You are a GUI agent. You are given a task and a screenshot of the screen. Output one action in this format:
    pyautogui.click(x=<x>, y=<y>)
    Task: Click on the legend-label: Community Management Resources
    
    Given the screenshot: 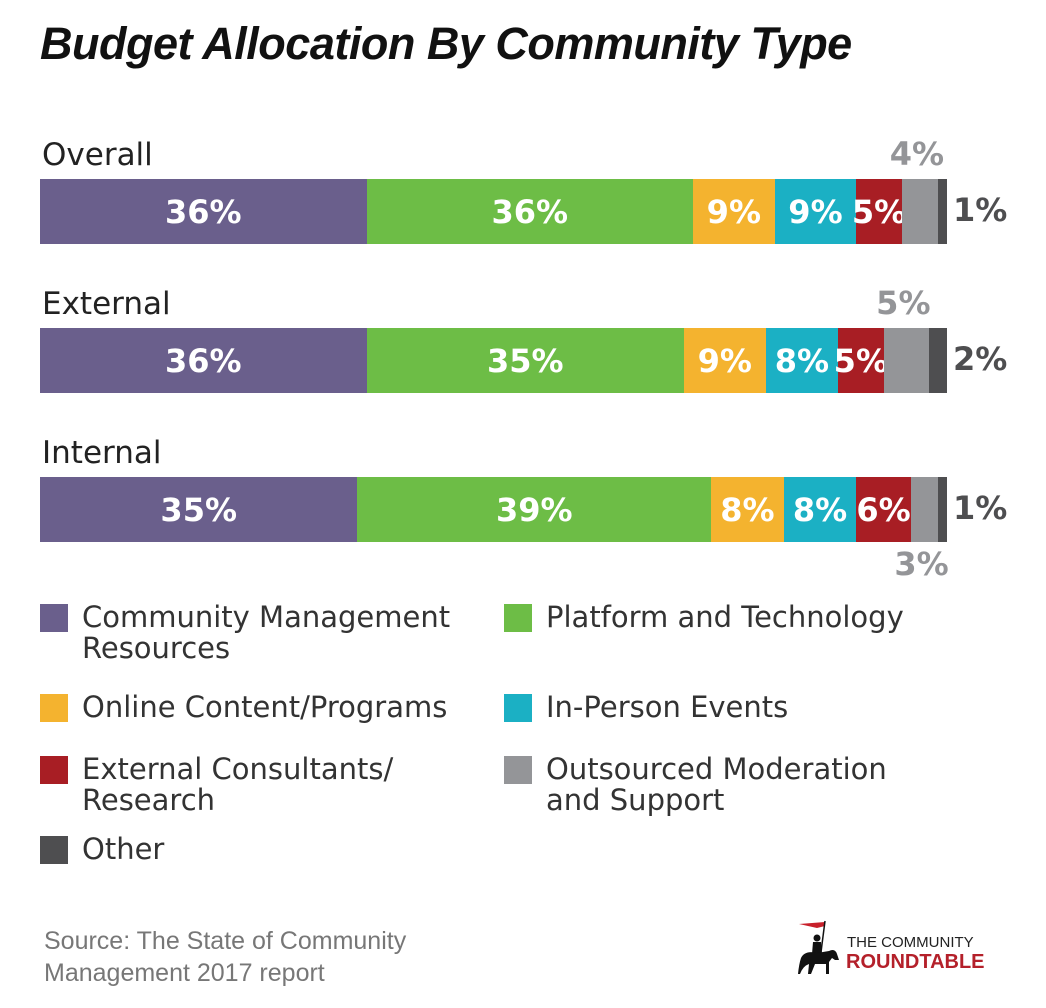 What is the action you would take?
    pyautogui.click(x=266, y=632)
    